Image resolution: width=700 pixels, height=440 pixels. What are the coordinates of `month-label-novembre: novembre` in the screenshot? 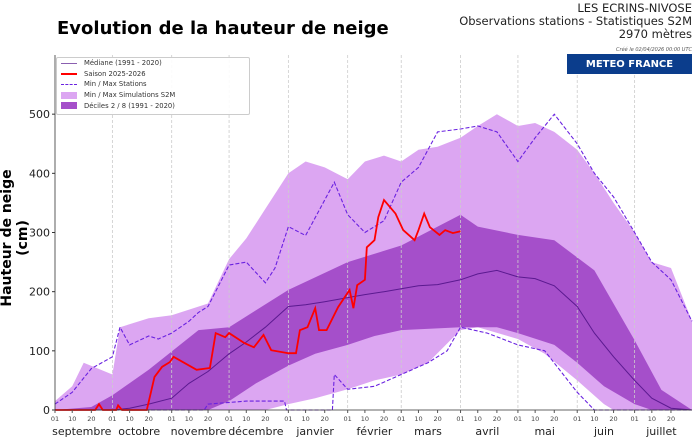 It's located at (199, 431).